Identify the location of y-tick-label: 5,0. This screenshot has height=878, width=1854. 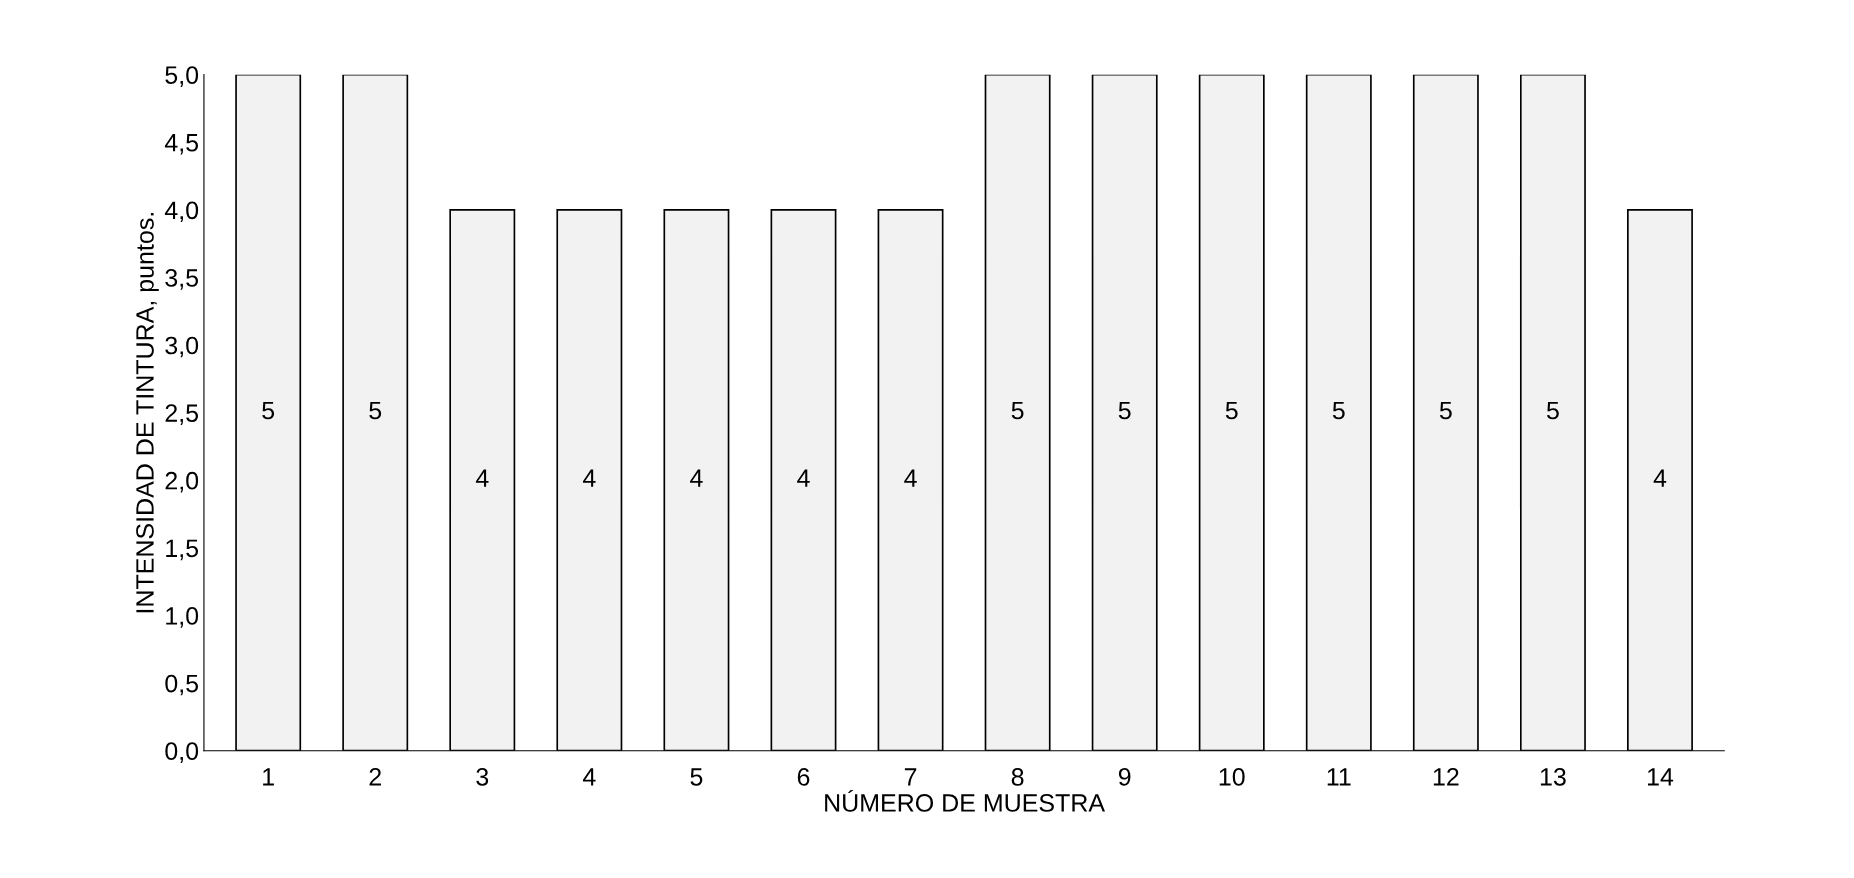
(182, 76).